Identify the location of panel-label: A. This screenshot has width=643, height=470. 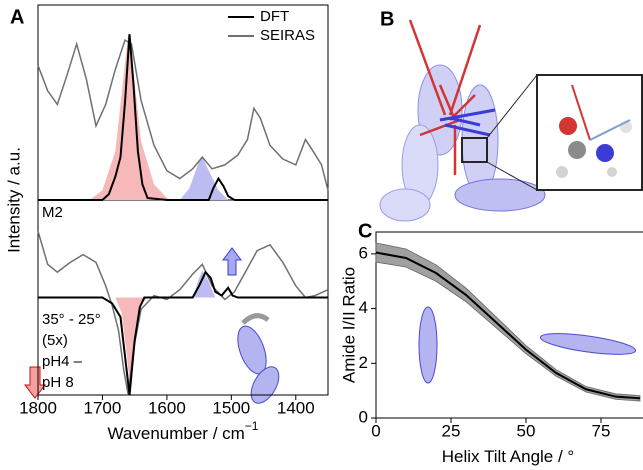
(17, 17).